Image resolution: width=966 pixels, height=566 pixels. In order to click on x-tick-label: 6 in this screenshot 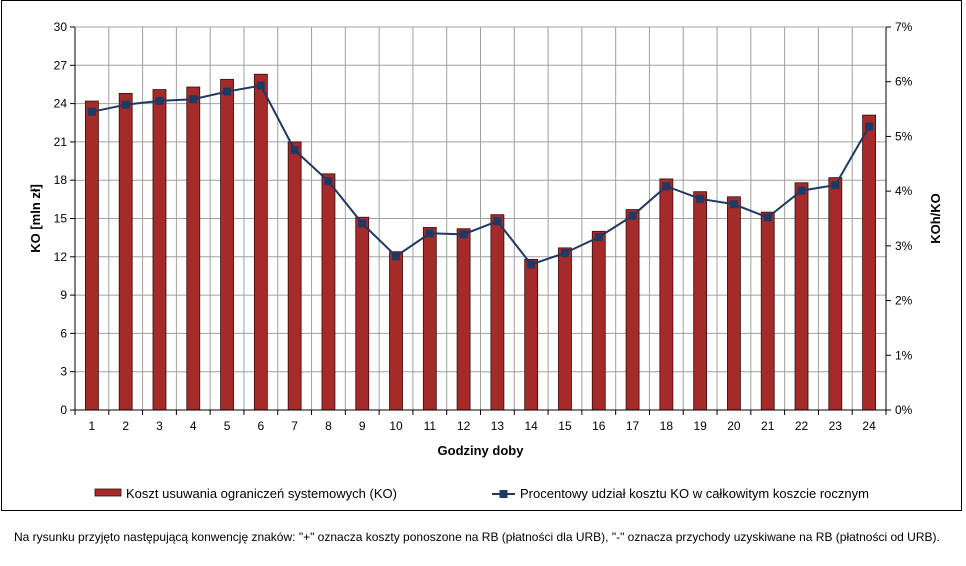, I will do `click(261, 426)`.